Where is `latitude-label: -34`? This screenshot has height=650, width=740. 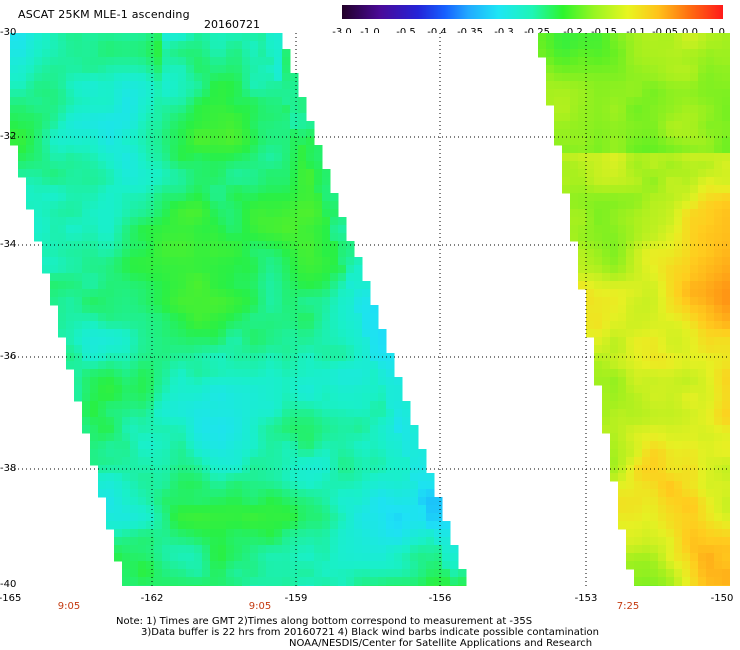 latitude-label: -34 is located at coordinates (8, 244).